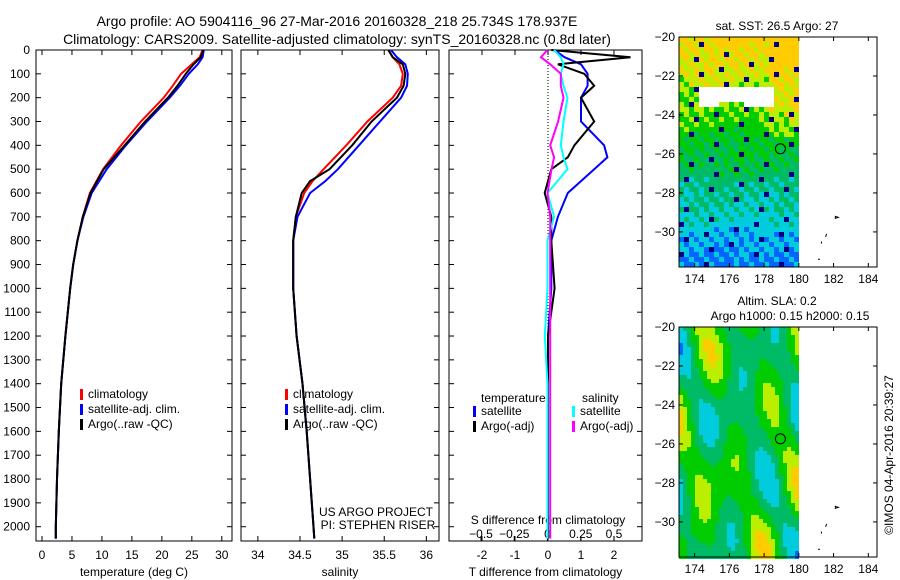 This screenshot has width=900, height=580. What do you see at coordinates (72, 555) in the screenshot?
I see `x-tick-label: 5` at bounding box center [72, 555].